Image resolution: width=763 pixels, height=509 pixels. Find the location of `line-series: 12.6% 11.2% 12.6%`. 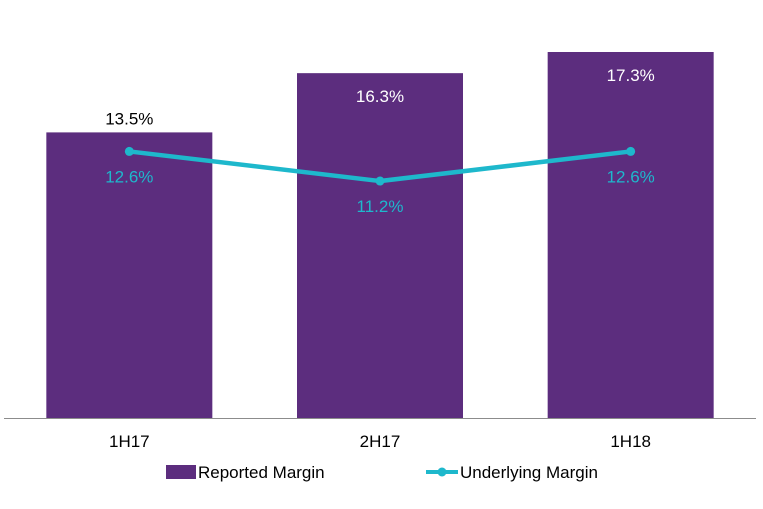

line-series: 12.6% 11.2% 12.6% is located at coordinates (380, 181).